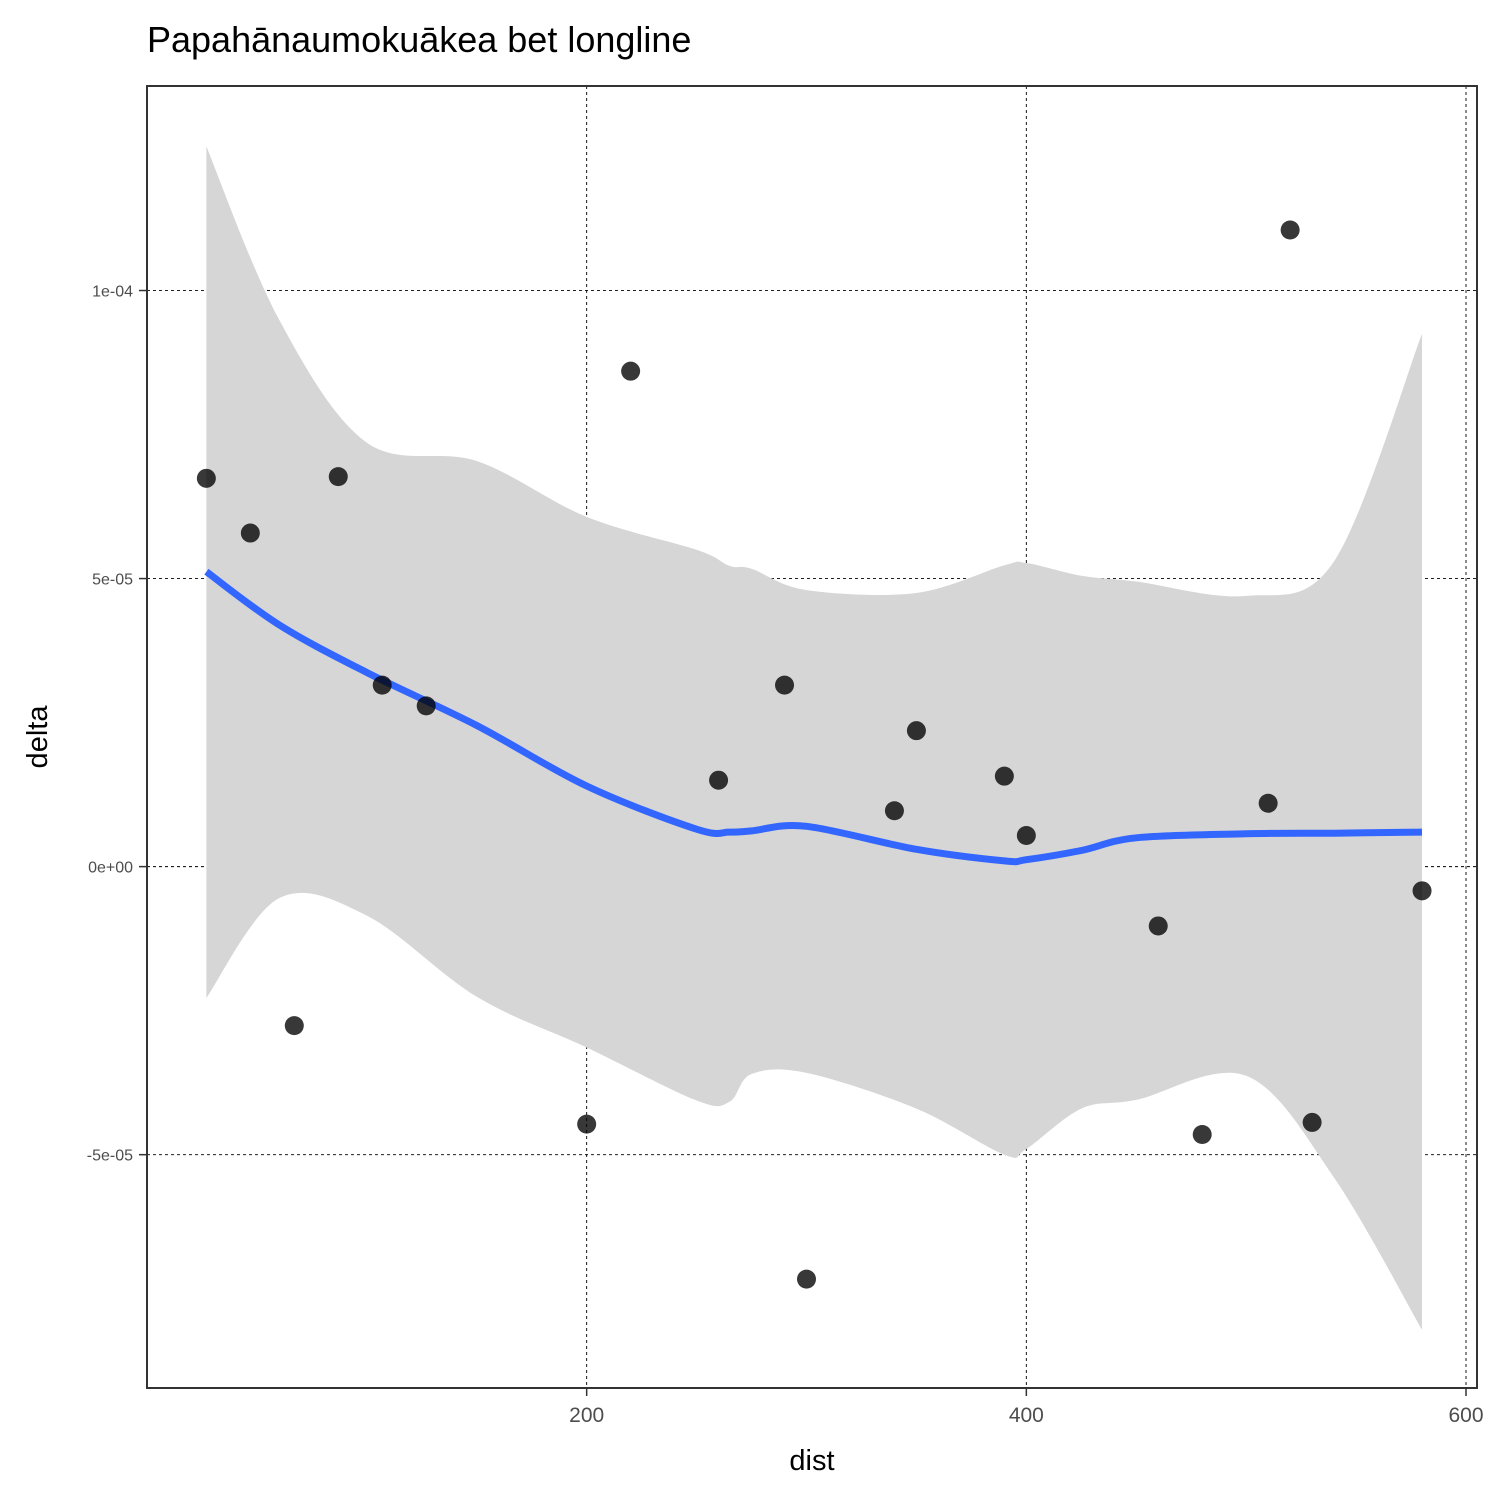  Describe the element at coordinates (110, 868) in the screenshot. I see `y-tick-label: 0e+00` at that location.